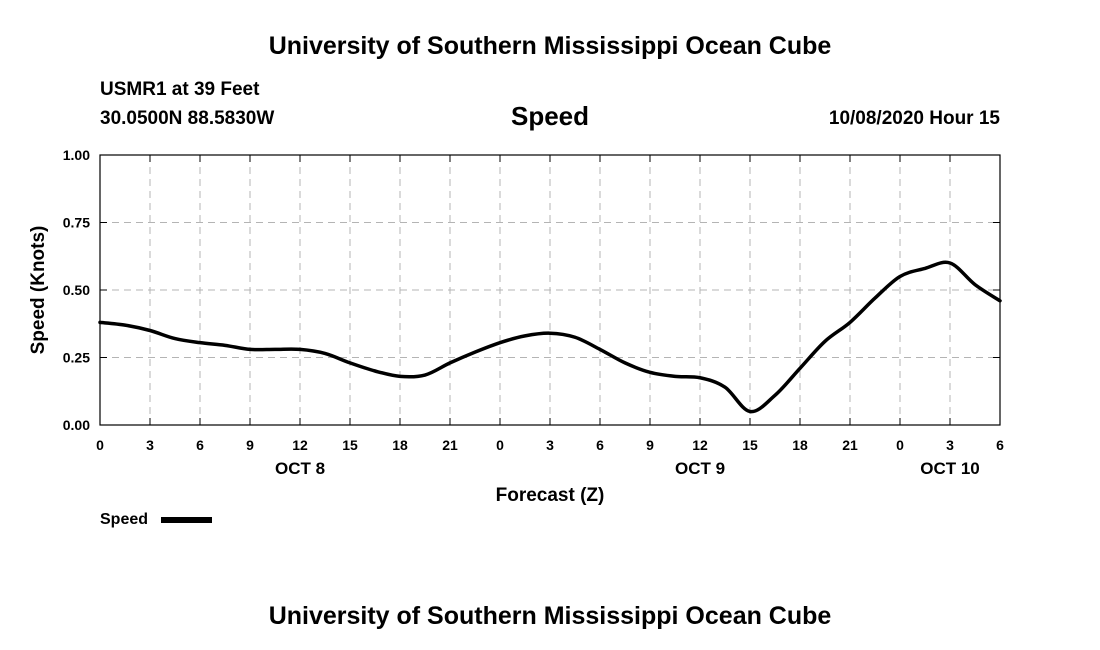 This screenshot has width=1100, height=650. Describe the element at coordinates (550, 495) in the screenshot. I see `x-axis-label: Forecast (Z)` at that location.